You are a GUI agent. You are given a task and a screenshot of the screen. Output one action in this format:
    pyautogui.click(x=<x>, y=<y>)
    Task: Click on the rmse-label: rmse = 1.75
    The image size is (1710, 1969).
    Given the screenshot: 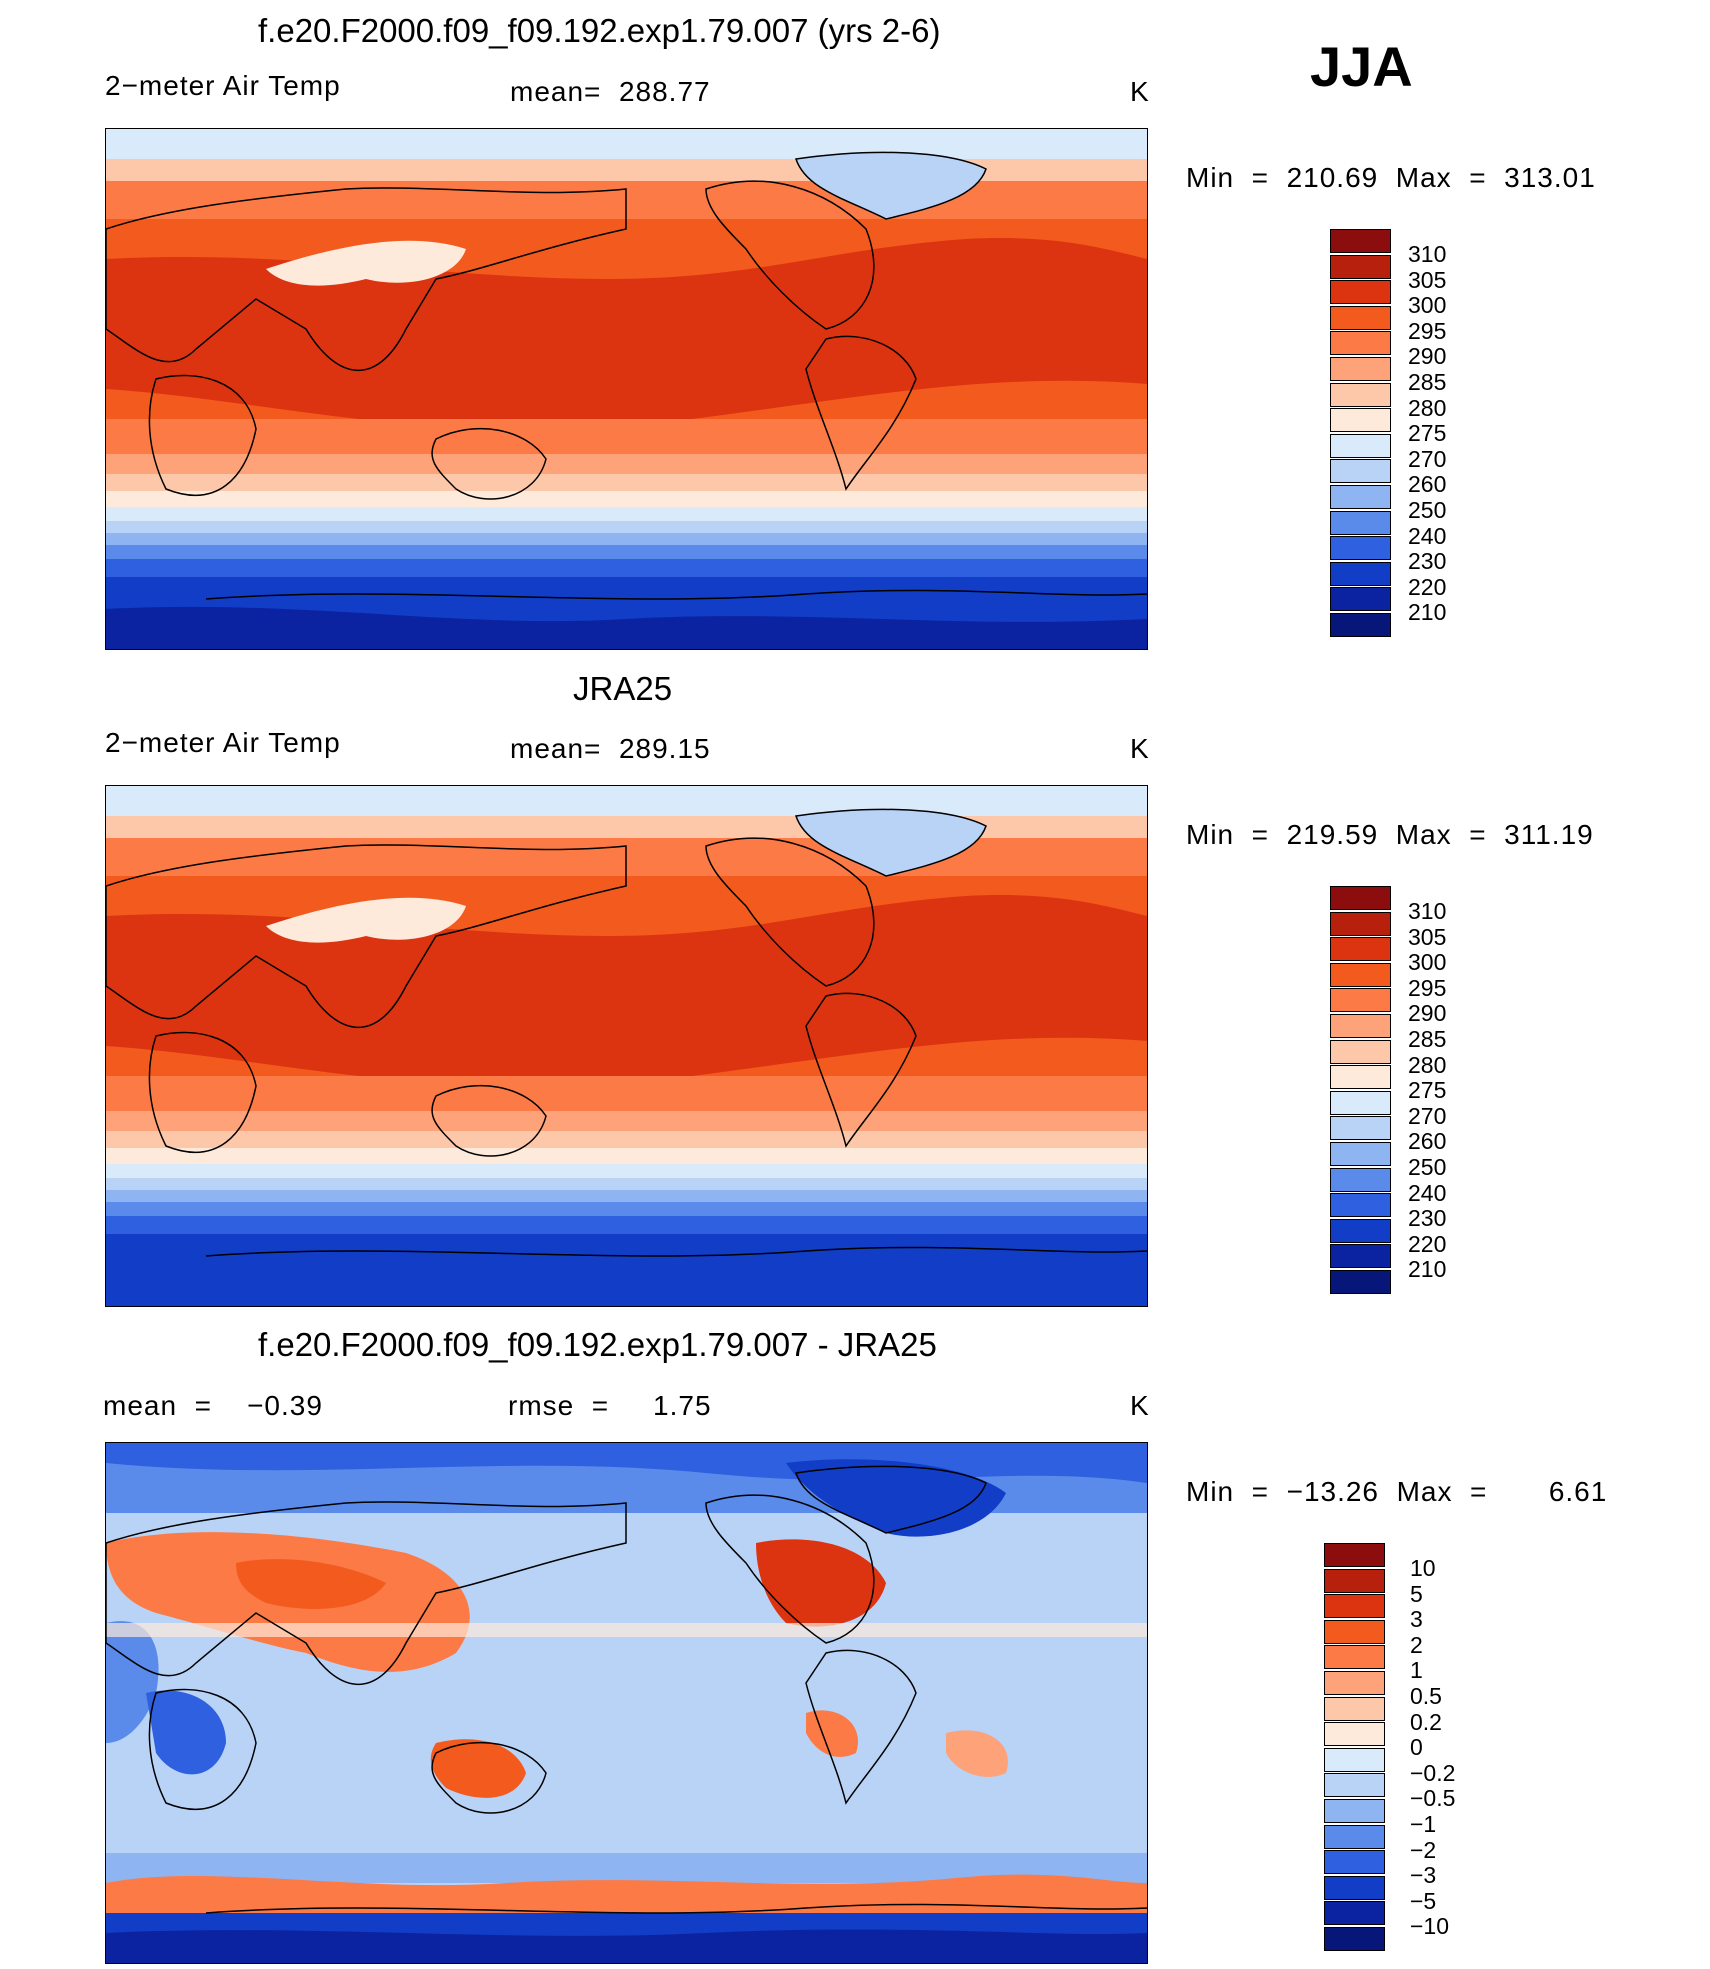 What is the action you would take?
    pyautogui.click(x=610, y=1405)
    